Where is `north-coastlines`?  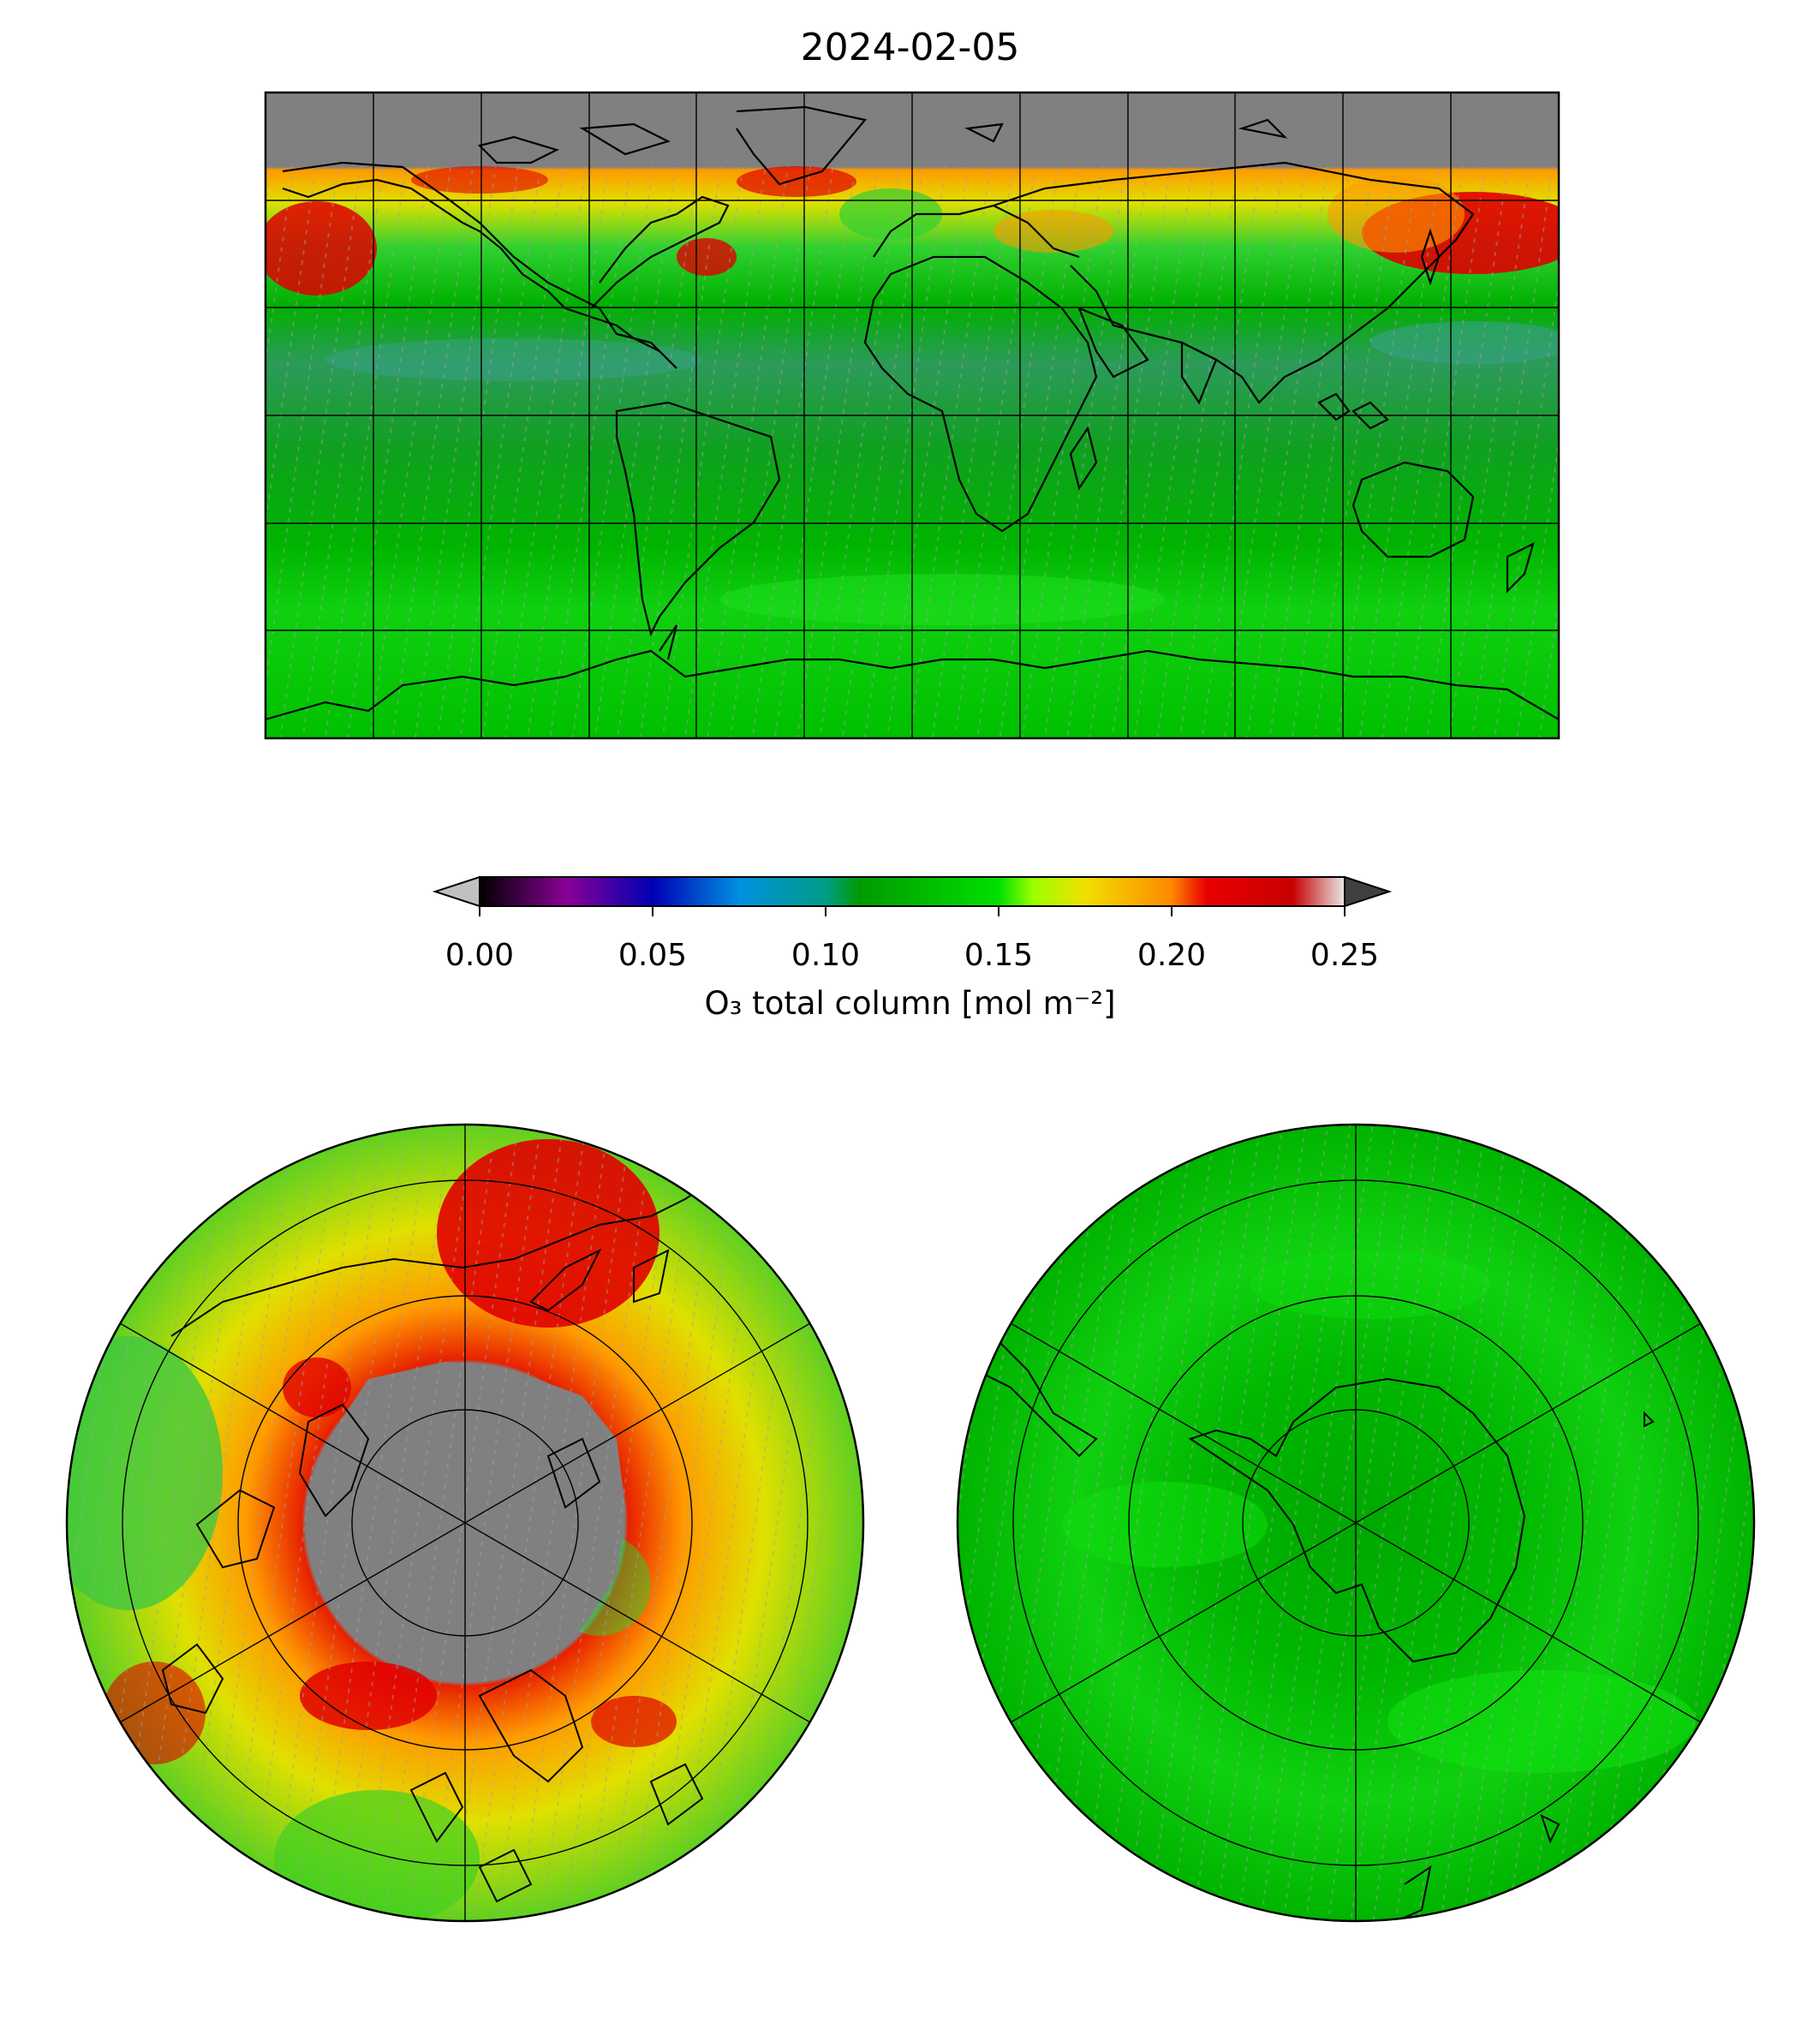 north-coastlines is located at coordinates (436, 1542).